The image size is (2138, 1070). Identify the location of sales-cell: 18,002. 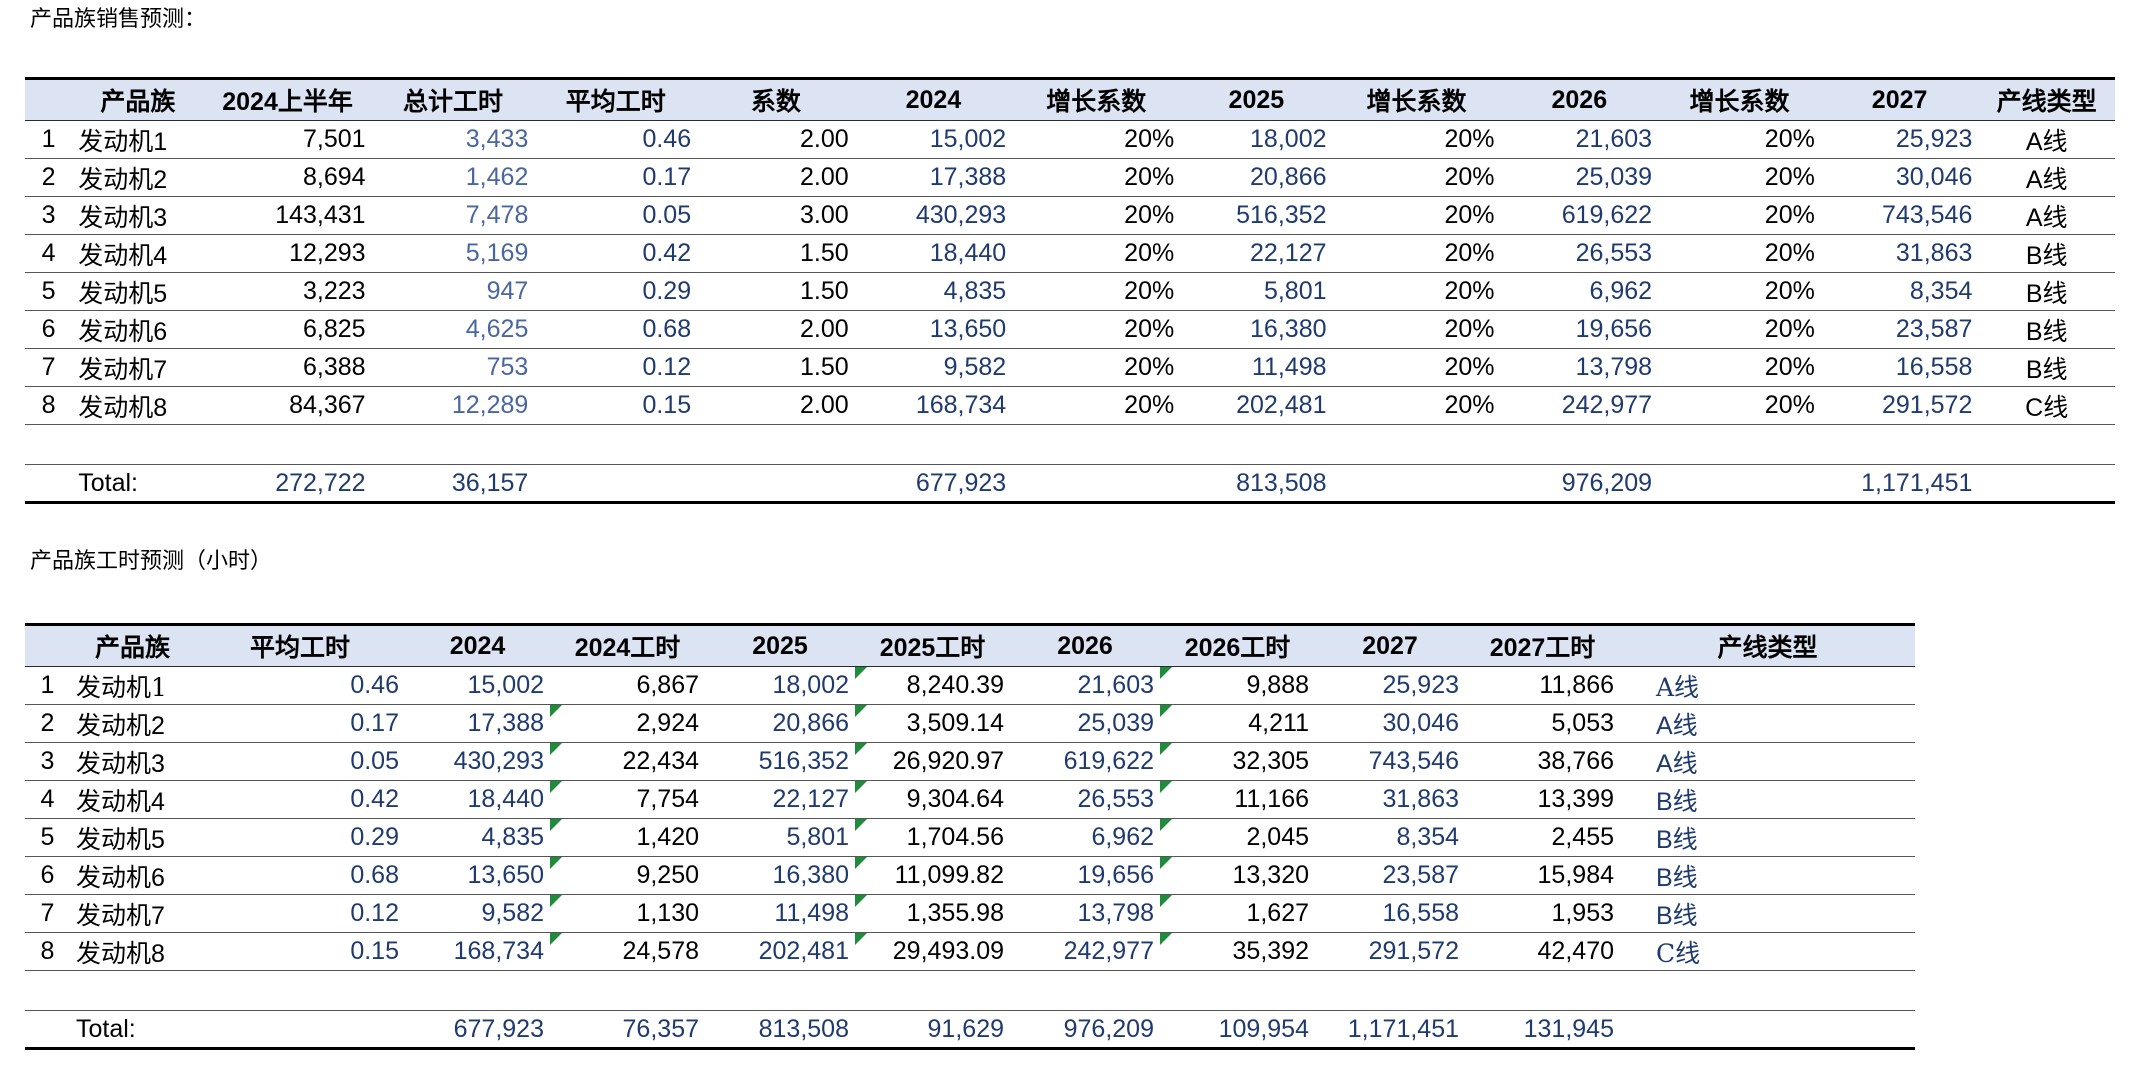
(1256, 139).